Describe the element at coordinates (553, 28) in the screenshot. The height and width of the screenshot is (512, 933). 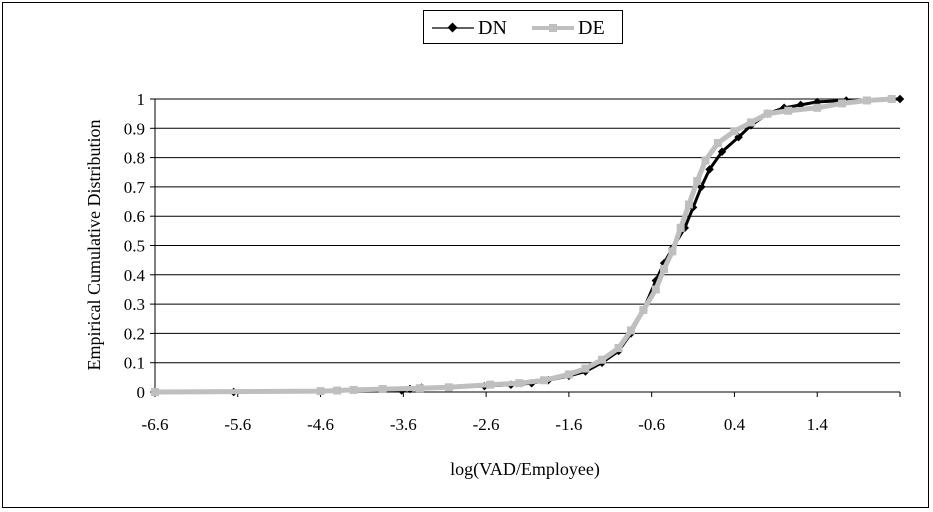
I see `legend-marker-de` at that location.